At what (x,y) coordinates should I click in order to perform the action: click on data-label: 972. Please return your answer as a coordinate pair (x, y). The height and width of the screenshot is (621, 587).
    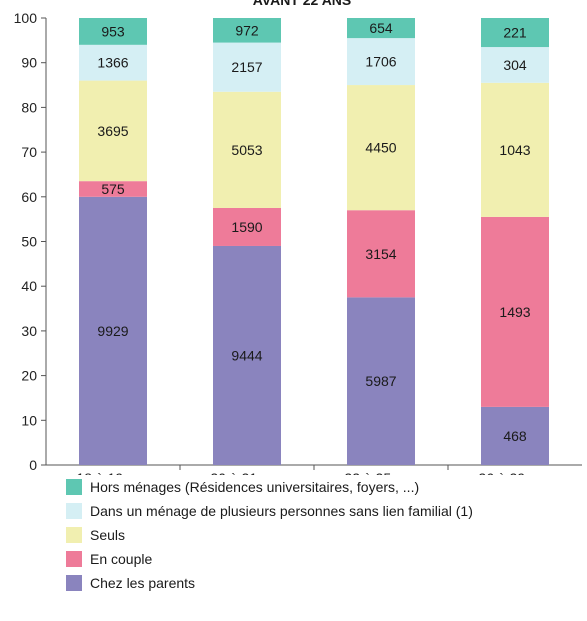
    Looking at the image, I should click on (247, 30).